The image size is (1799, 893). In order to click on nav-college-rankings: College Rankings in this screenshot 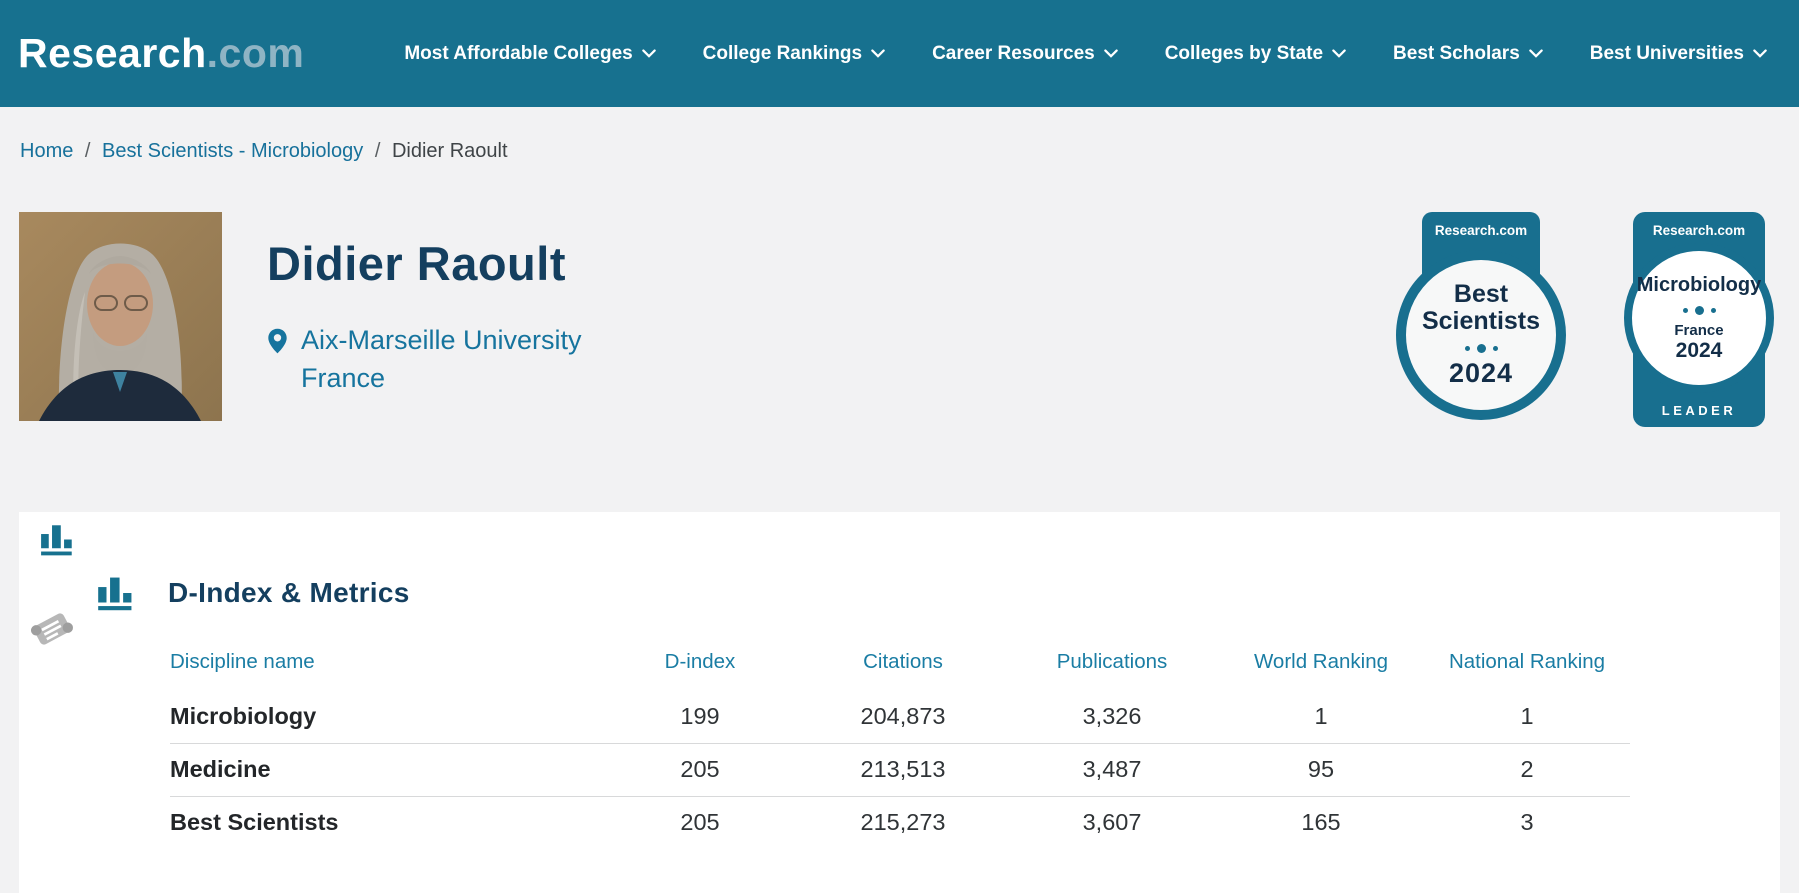, I will do `click(794, 54)`.